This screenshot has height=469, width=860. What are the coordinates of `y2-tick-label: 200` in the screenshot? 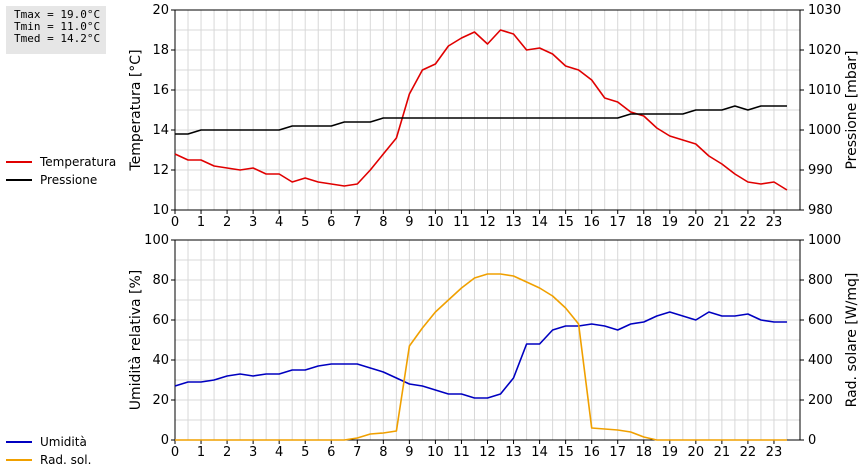 It's located at (820, 400).